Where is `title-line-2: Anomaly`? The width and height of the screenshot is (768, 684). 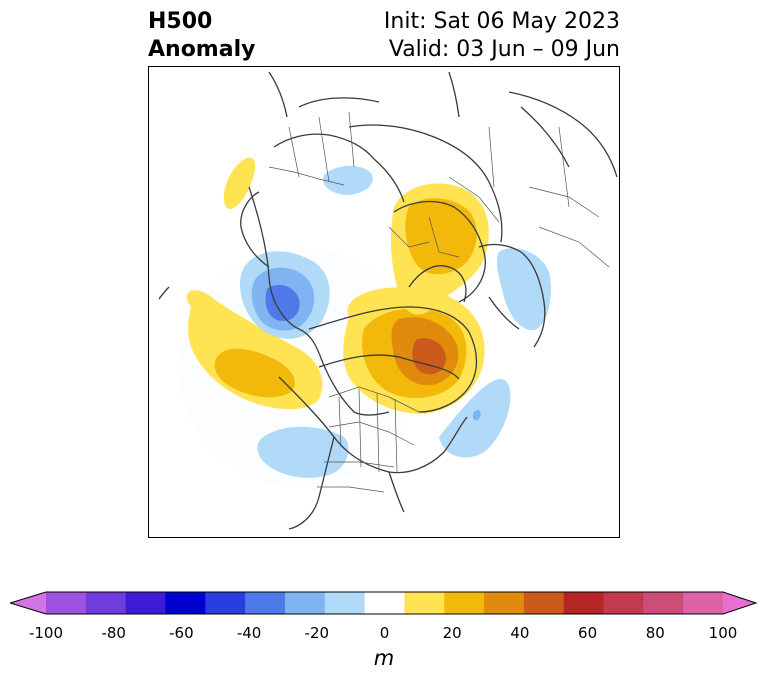 title-line-2: Anomaly is located at coordinates (202, 49).